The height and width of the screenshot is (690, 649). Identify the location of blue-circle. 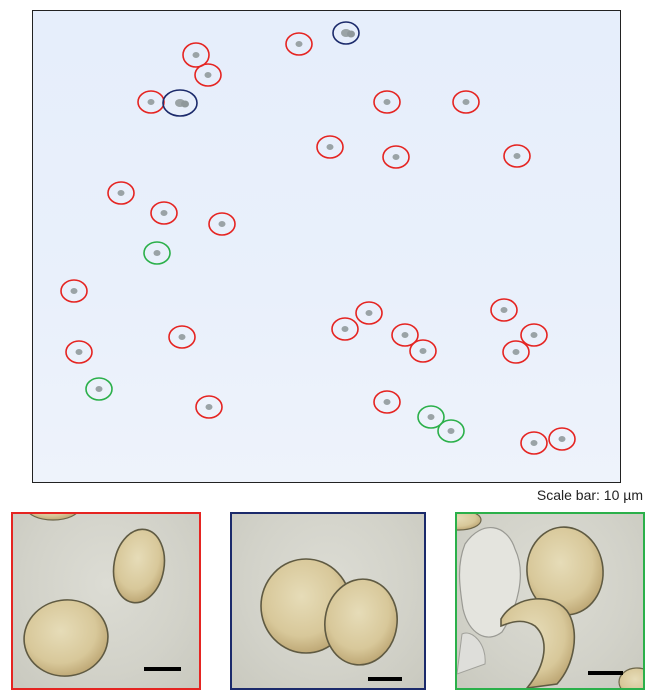
(180, 103).